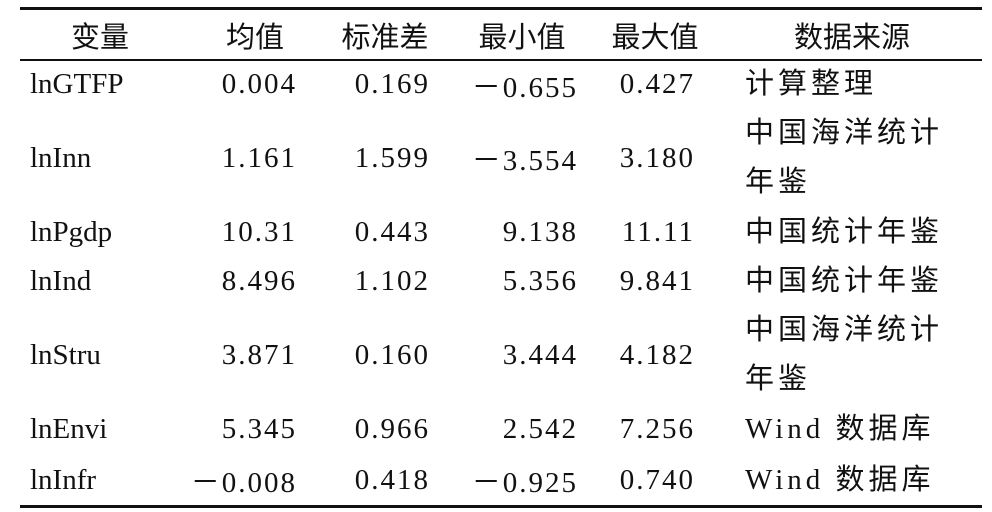  What do you see at coordinates (71, 231) in the screenshot?
I see `variable-cell: lnPgdp` at bounding box center [71, 231].